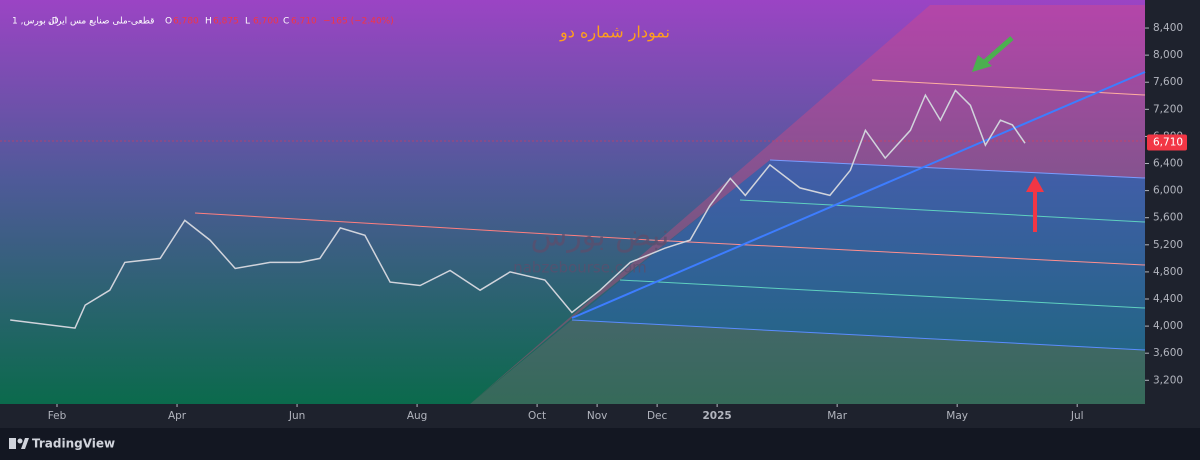 The height and width of the screenshot is (460, 1200). What do you see at coordinates (168, 22) in the screenshot?
I see `ohlc-key: O` at bounding box center [168, 22].